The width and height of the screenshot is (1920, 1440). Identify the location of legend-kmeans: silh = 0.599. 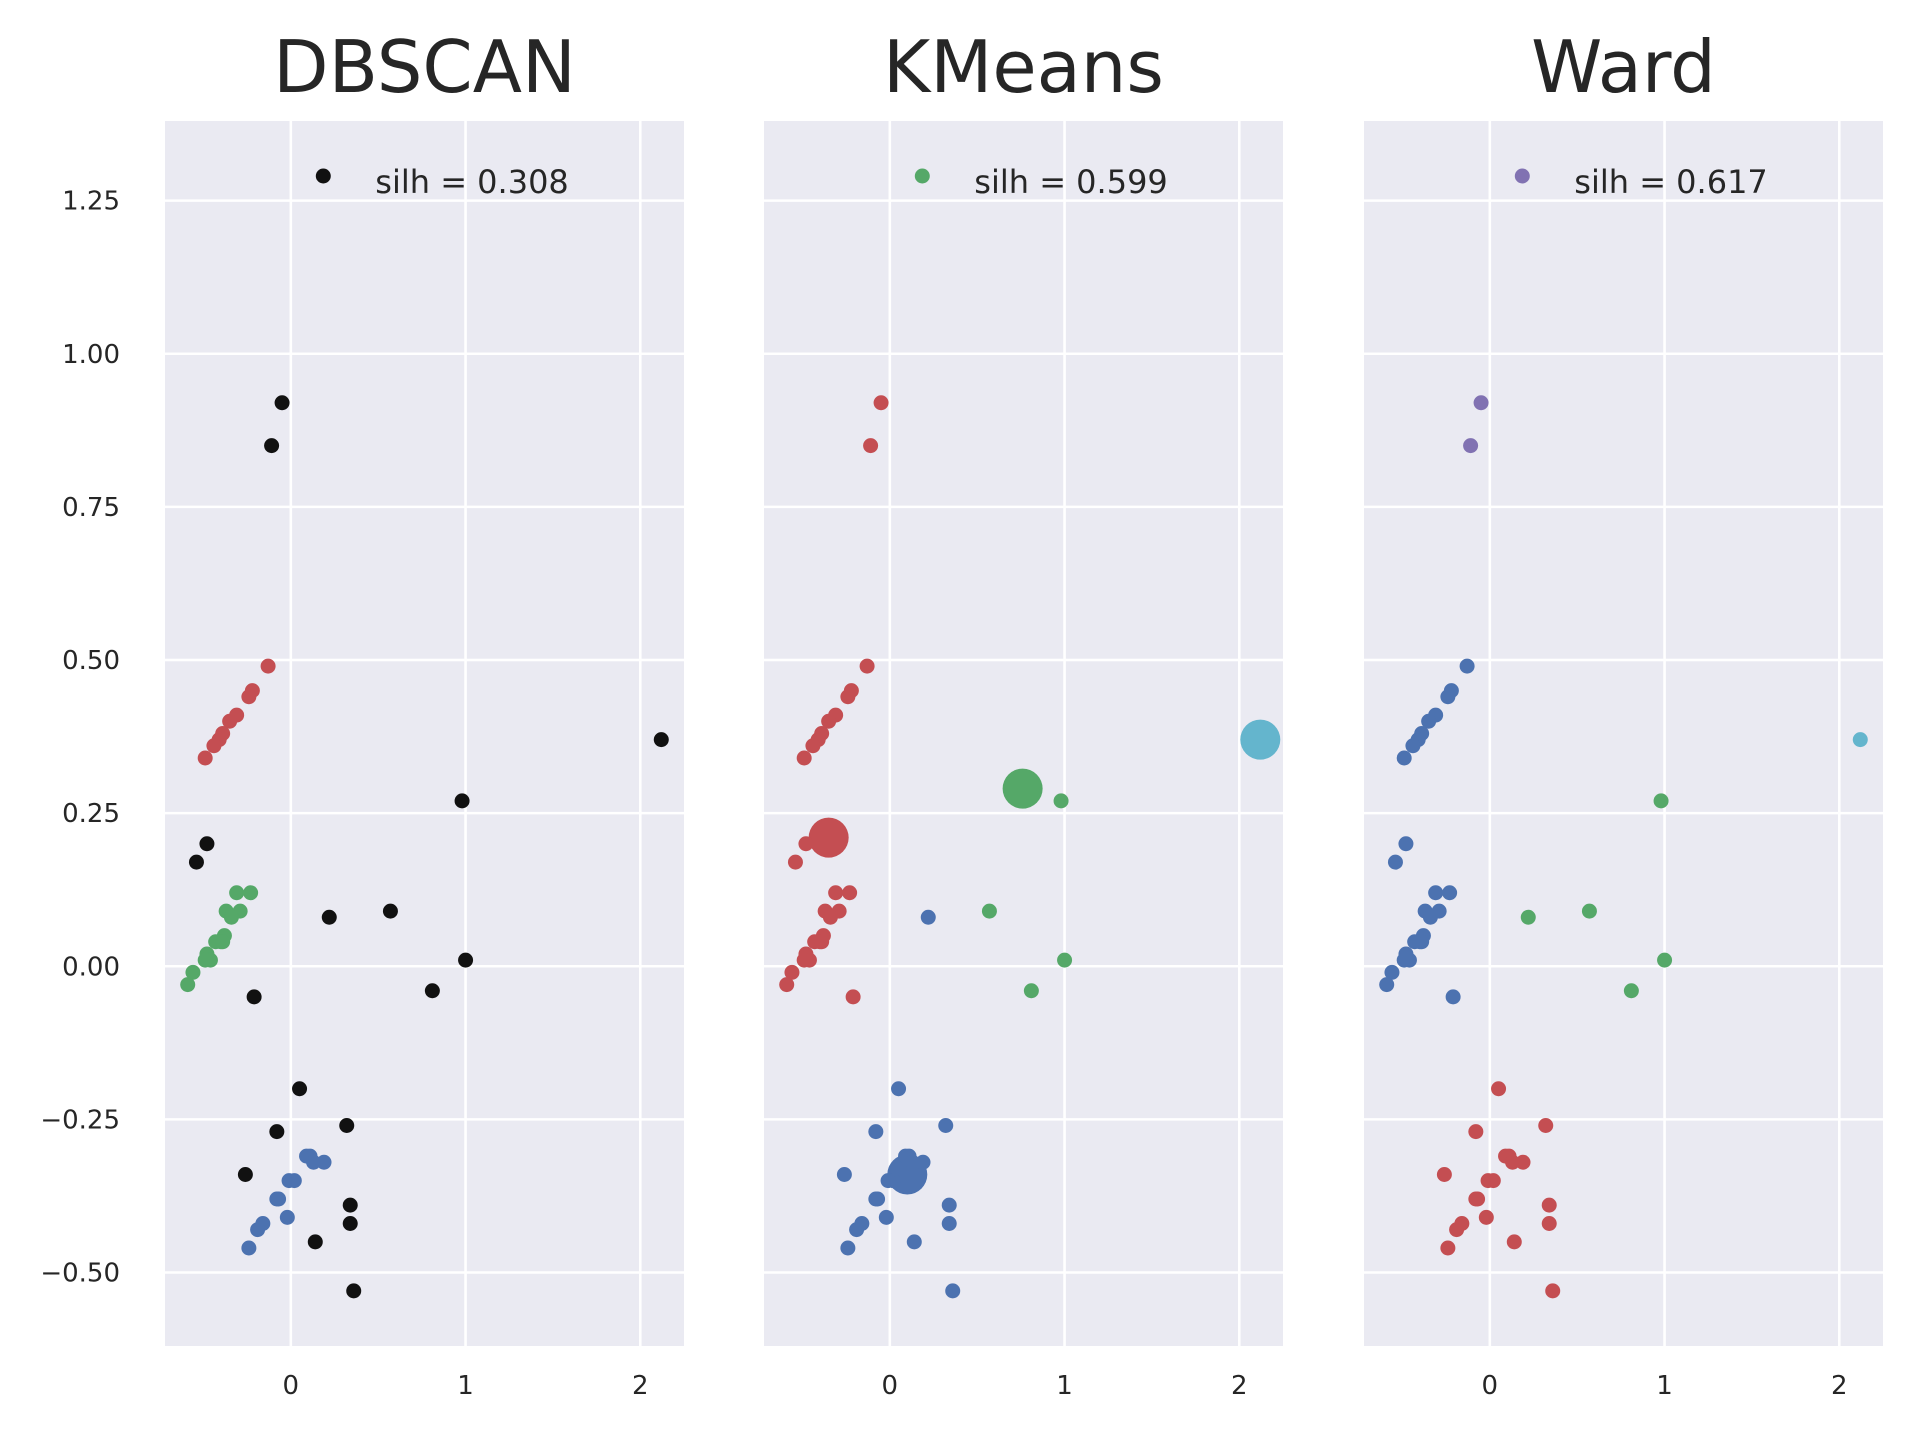
(1041, 182).